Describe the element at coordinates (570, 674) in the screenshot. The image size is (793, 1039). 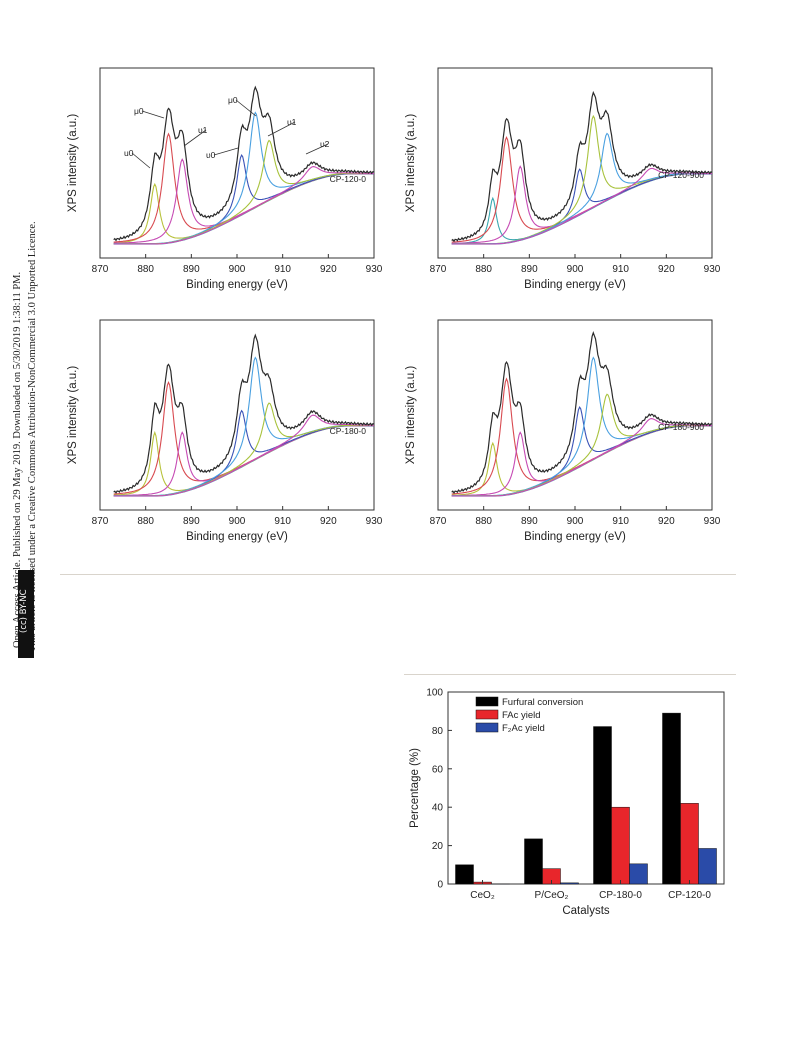
I see `figure-divider-right` at that location.